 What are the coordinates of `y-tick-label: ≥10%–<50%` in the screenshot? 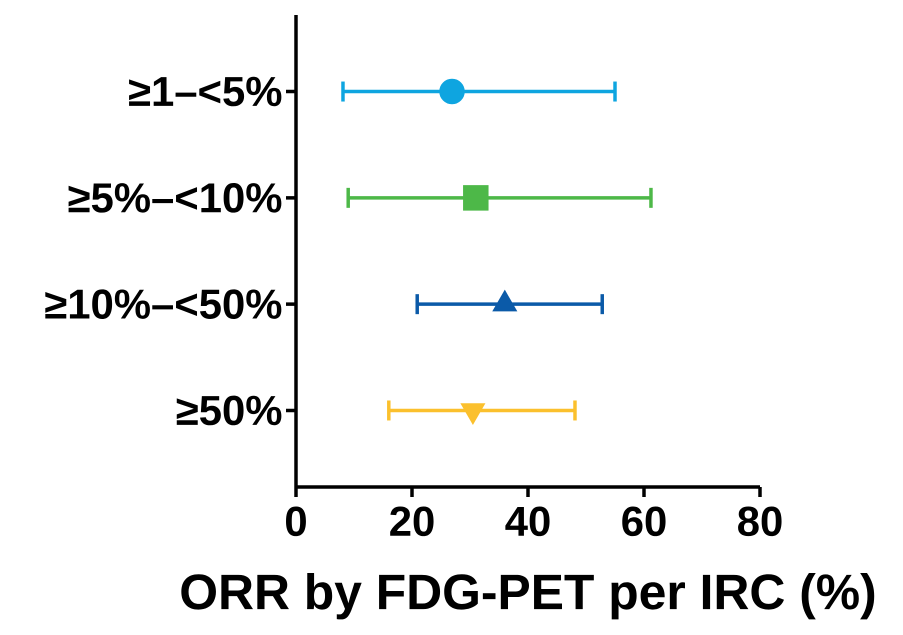 It's located at (163, 304).